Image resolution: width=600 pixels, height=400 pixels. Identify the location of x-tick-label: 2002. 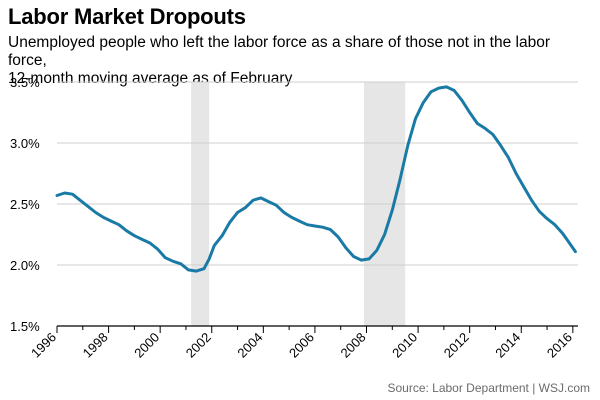
(198, 345).